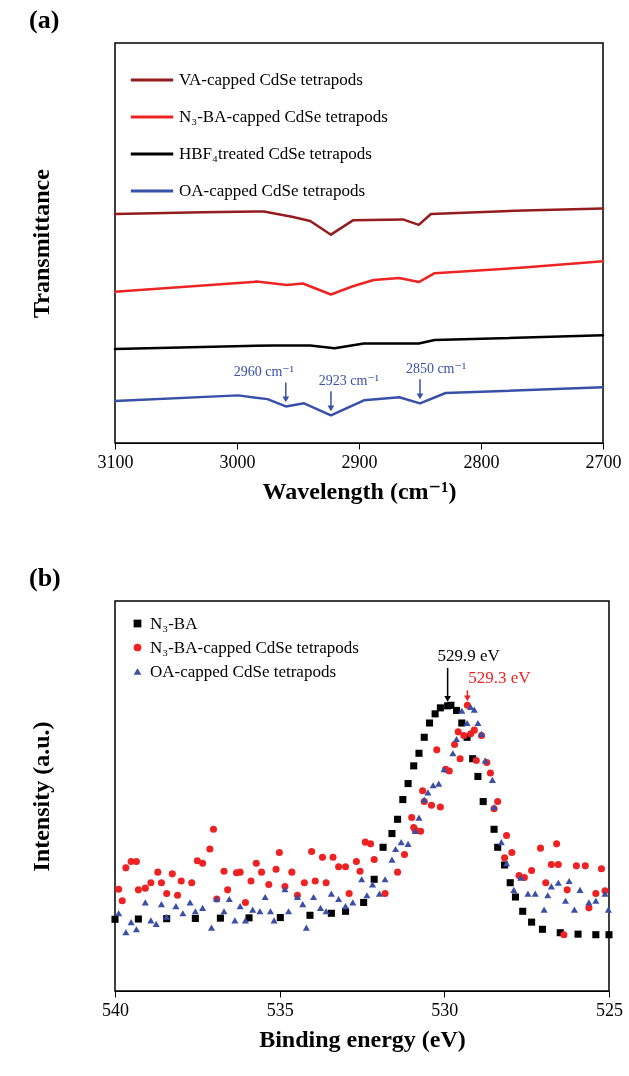  What do you see at coordinates (275, 153) in the screenshot?
I see `legend-label: HBF₄treated CdSe tetrapods` at bounding box center [275, 153].